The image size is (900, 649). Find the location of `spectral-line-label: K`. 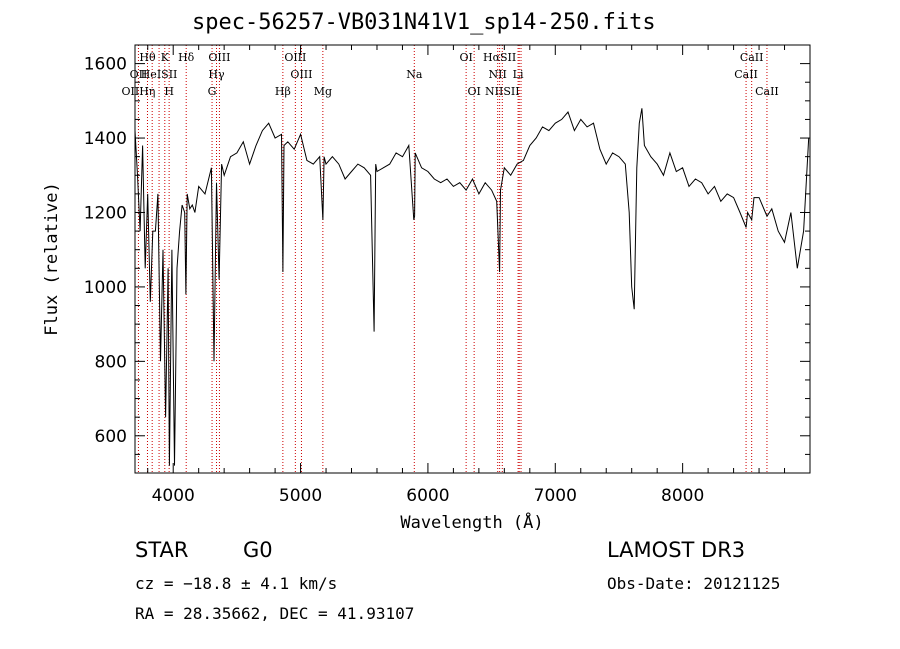

spectral-line-label: K is located at coordinates (165, 57).